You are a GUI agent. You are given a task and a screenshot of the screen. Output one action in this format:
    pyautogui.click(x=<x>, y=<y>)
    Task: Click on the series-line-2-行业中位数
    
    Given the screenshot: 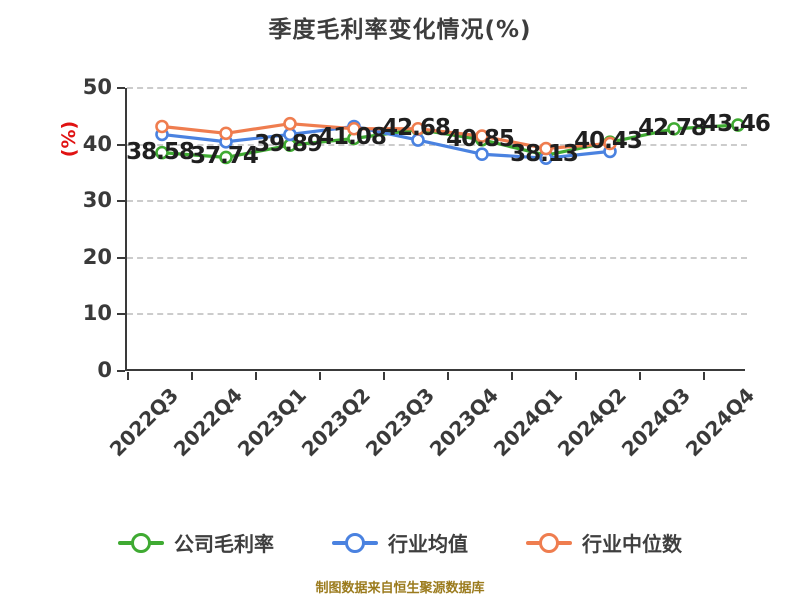 What is the action you would take?
    pyautogui.click(x=386, y=136)
    